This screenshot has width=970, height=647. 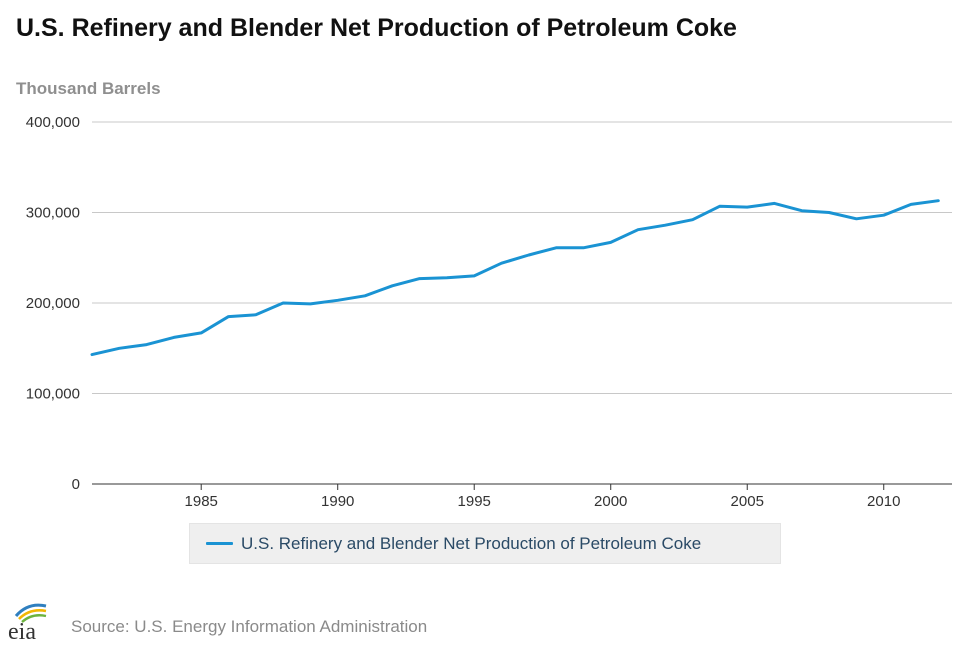 I want to click on x-tick-label: 1985, so click(x=201, y=501).